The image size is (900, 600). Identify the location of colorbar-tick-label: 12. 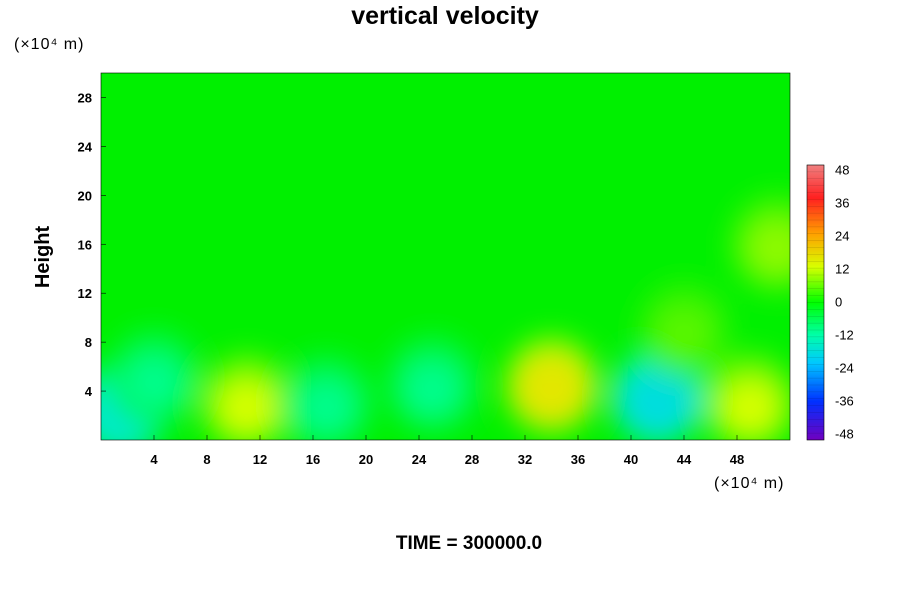
(842, 269).